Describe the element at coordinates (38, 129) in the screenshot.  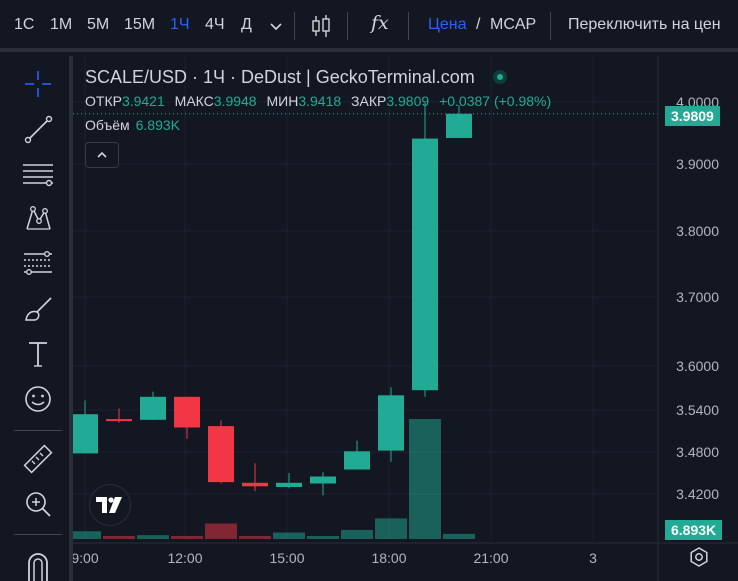
I see `trend-line-icon` at that location.